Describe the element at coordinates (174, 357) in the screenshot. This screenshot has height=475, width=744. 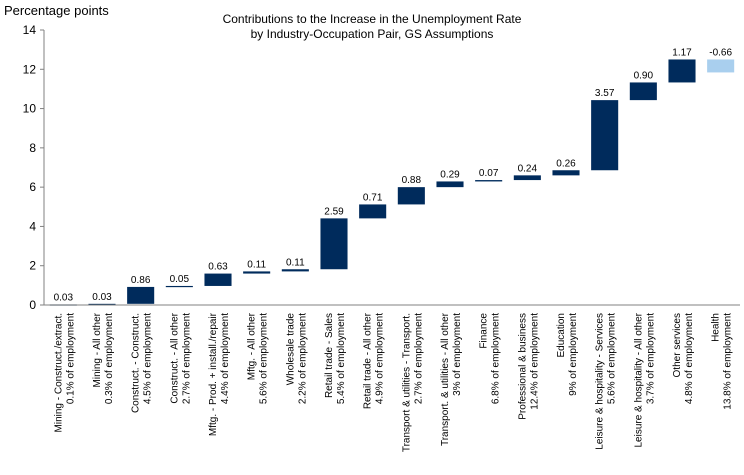
I see `category-name: Construct. - All other` at that location.